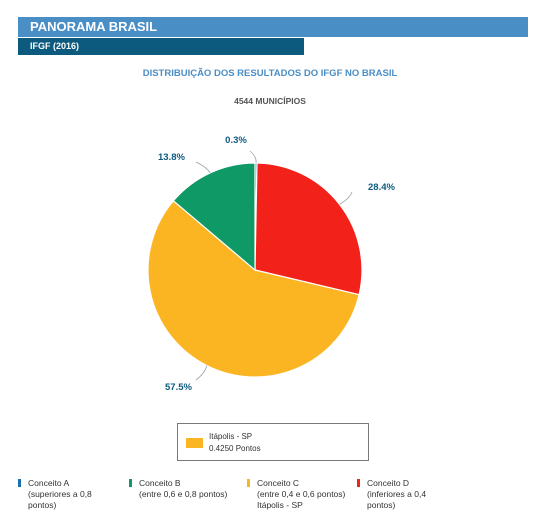  Describe the element at coordinates (231, 436) in the screenshot. I see `tooltip-city: Itápolis - SP` at that location.